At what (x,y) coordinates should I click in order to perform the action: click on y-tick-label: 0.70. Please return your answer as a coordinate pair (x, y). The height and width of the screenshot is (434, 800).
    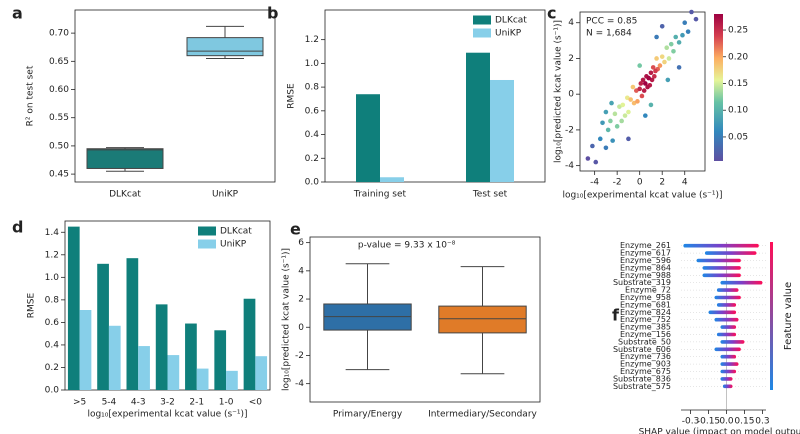
    Looking at the image, I should click on (59, 34).